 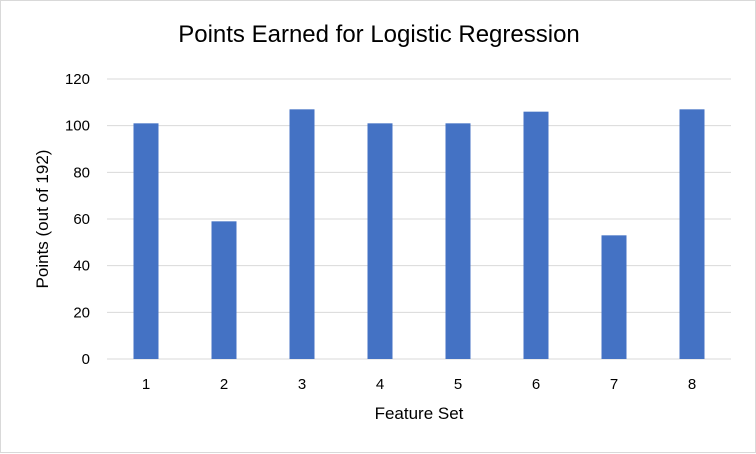 I want to click on x-tick-label: 7, so click(x=614, y=384).